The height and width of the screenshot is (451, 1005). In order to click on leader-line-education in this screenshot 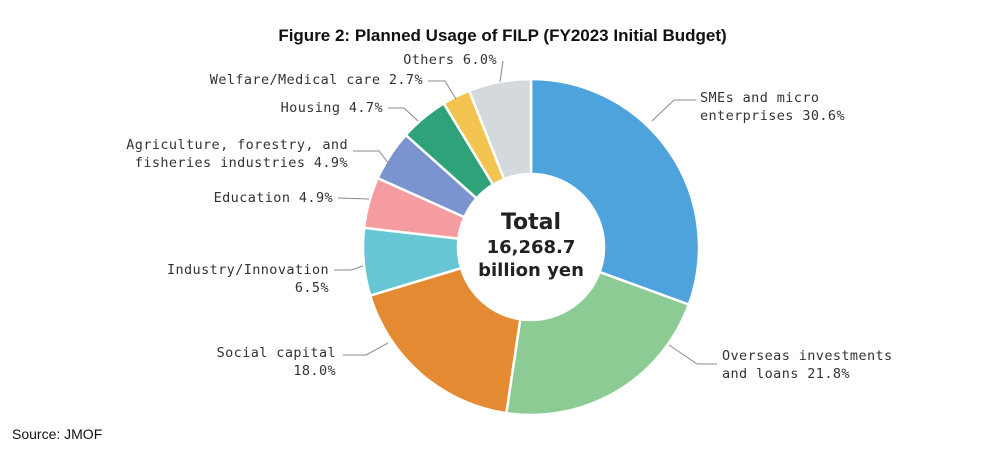, I will do `click(353, 198)`.